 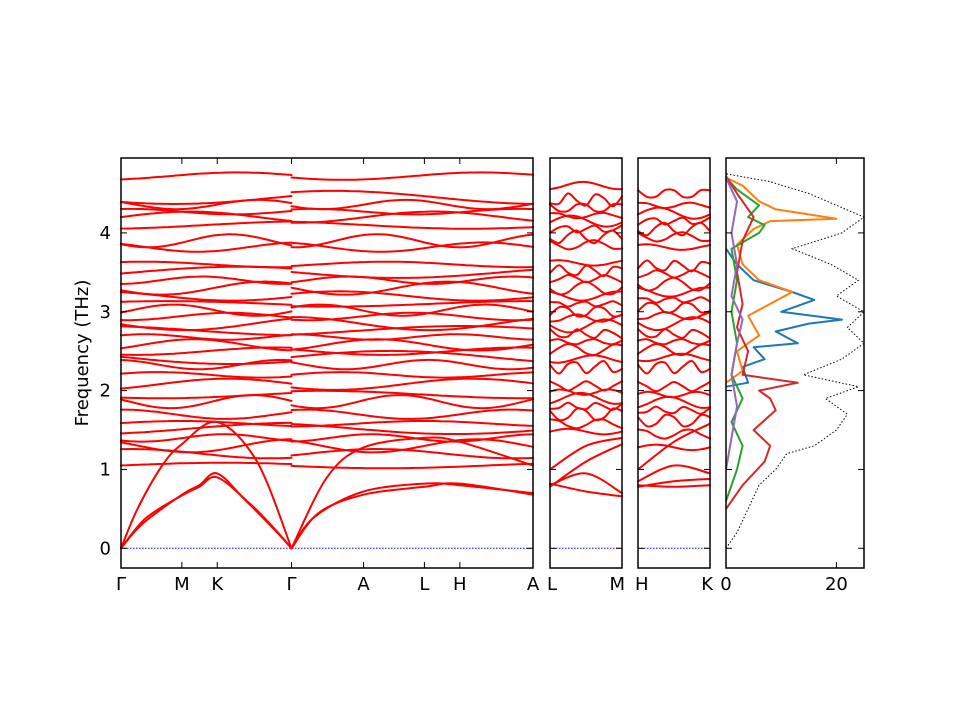 I want to click on dos-panel: 0 20, so click(x=793, y=376).